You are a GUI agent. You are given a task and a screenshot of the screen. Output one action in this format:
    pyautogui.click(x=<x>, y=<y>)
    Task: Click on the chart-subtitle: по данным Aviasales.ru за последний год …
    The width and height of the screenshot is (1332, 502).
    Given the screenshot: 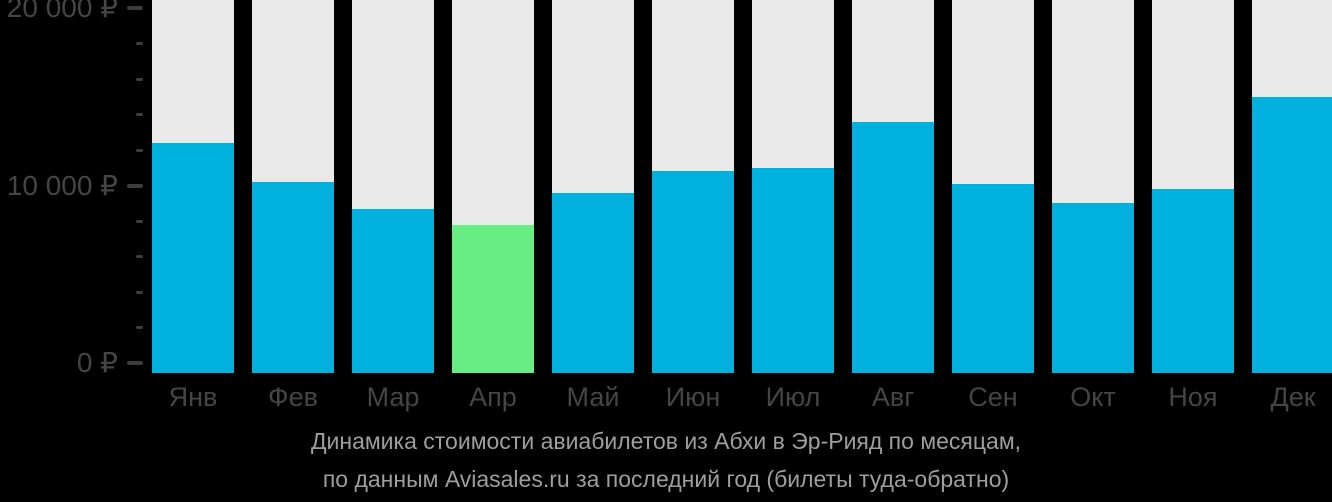 What is the action you would take?
    pyautogui.click(x=666, y=479)
    